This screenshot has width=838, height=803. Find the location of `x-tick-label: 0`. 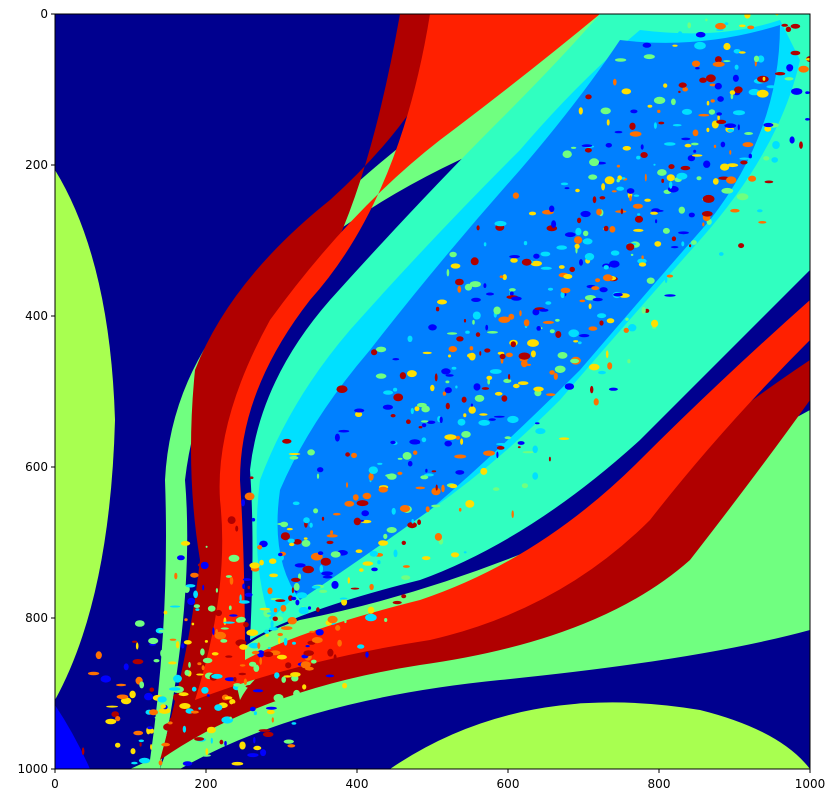

x-tick-label: 0 is located at coordinates (55, 784).